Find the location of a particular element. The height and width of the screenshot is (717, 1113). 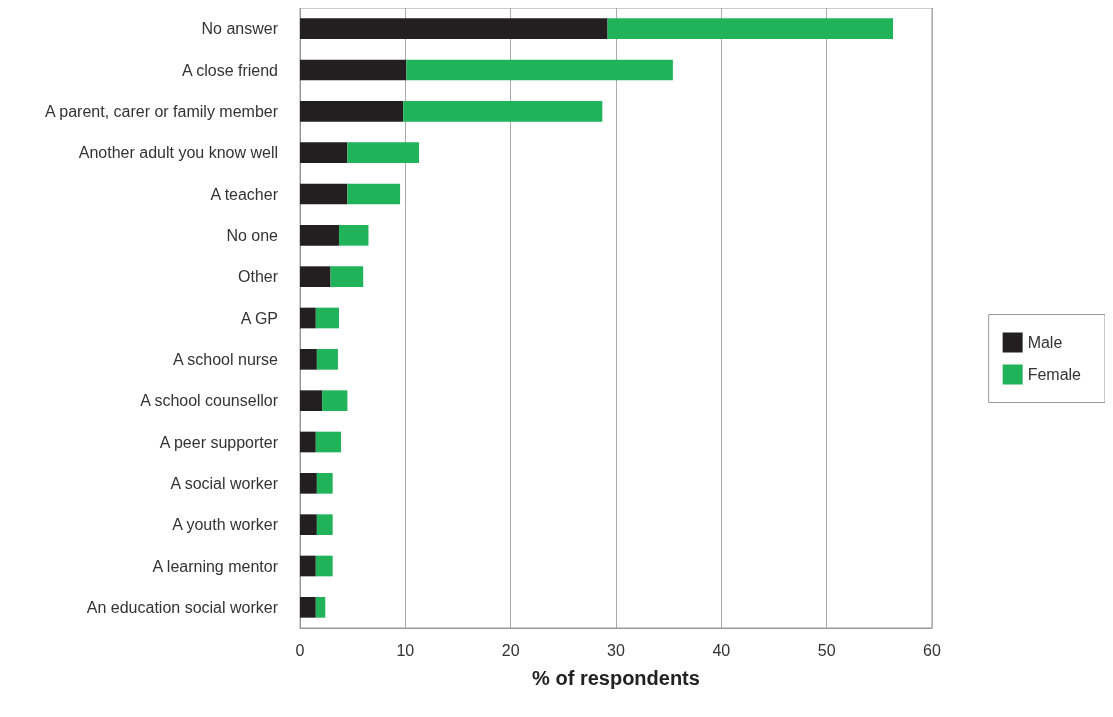

y-tick-label: A GP is located at coordinates (259, 318).